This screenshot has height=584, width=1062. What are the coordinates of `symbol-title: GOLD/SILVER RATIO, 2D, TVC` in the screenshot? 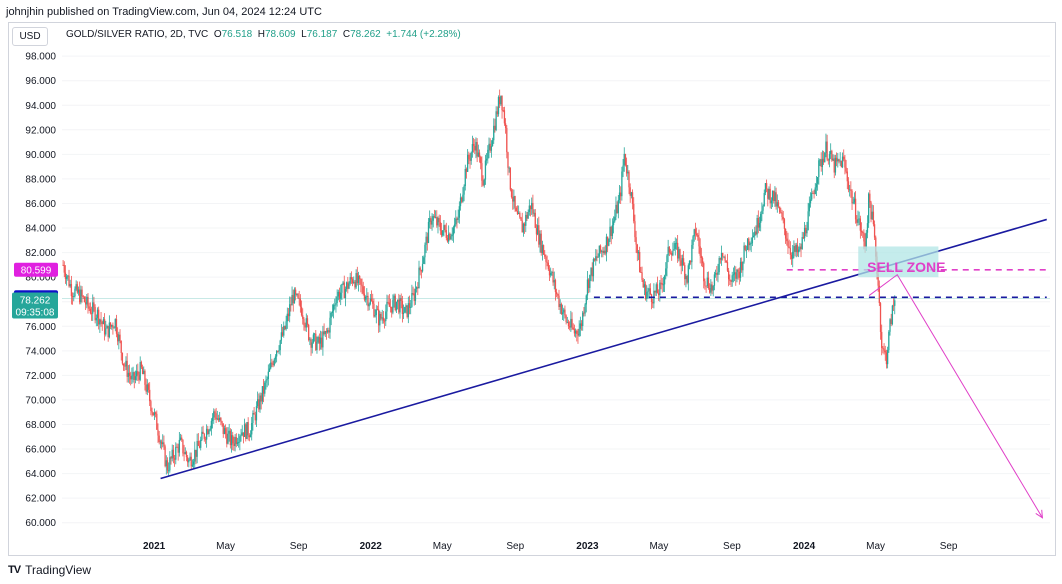 It's located at (137, 34).